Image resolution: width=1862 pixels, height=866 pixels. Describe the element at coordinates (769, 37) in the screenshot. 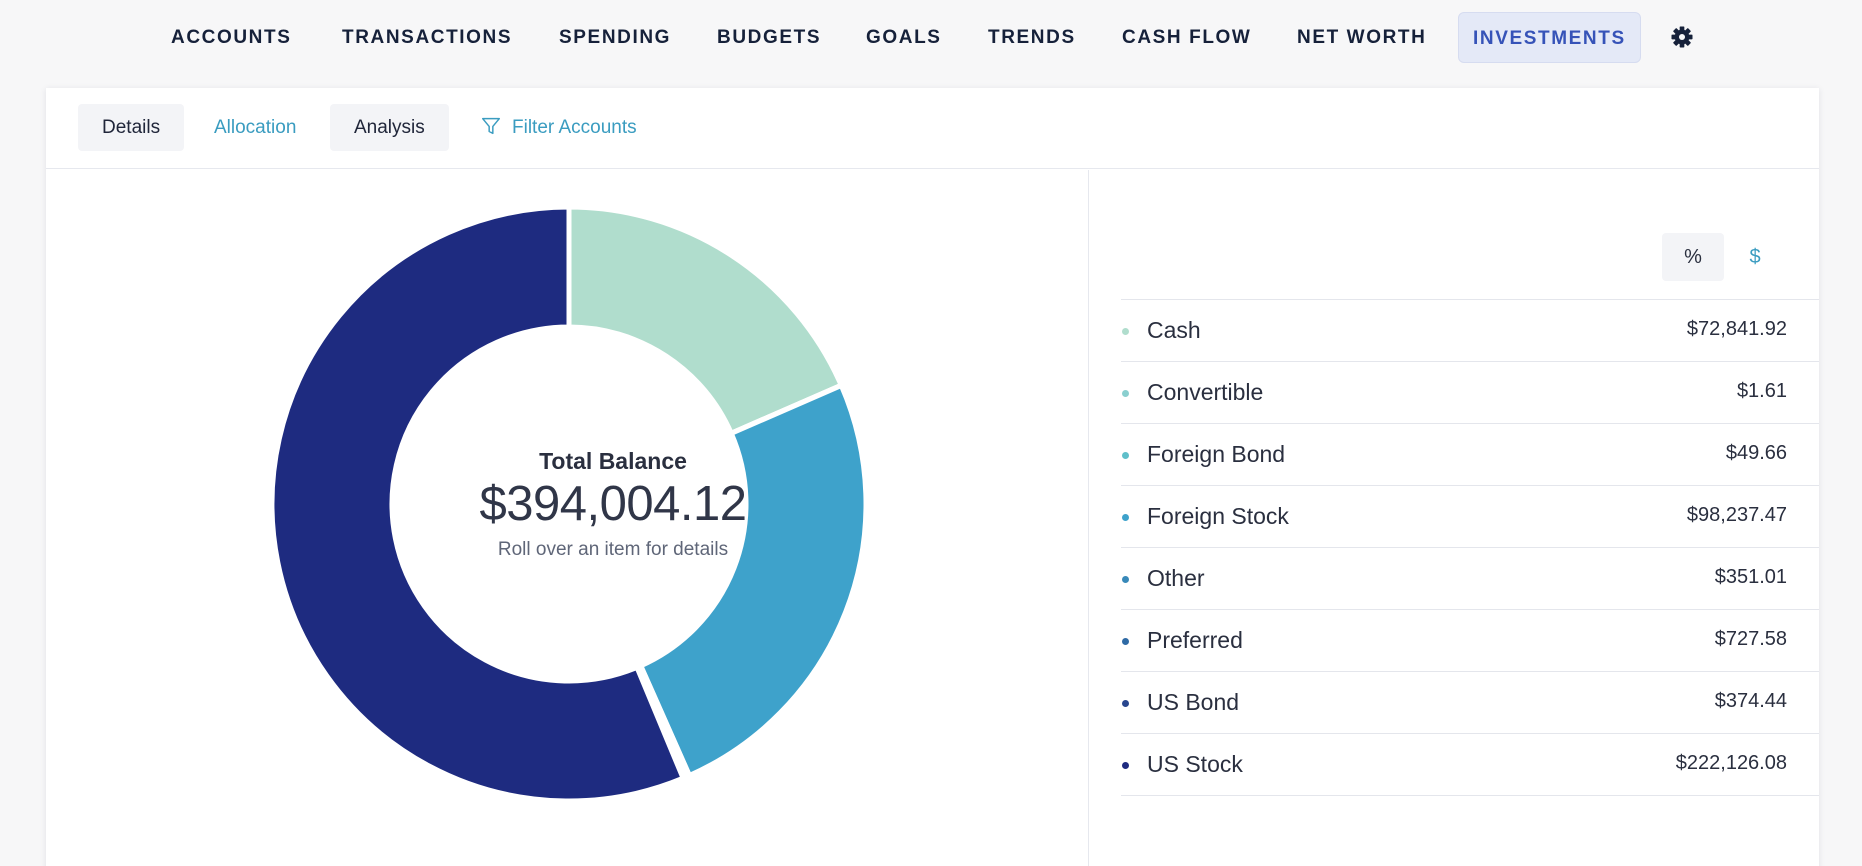

I see `nav-budgets: BUDGETS` at that location.